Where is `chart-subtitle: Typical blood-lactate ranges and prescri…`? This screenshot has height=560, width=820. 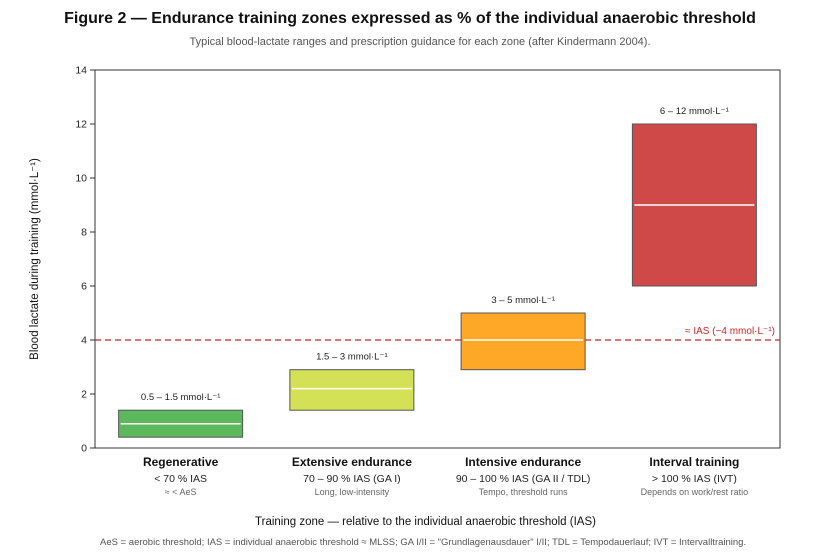 chart-subtitle: Typical blood-lactate ranges and prescri… is located at coordinates (420, 42).